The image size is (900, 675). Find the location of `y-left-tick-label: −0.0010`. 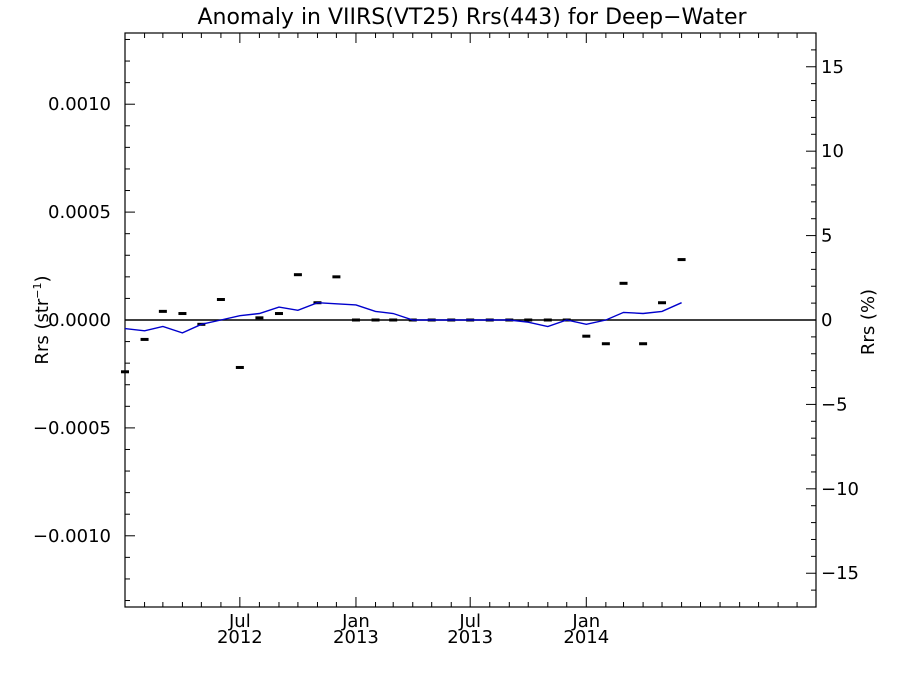

y-left-tick-label: −0.0010 is located at coordinates (72, 536).